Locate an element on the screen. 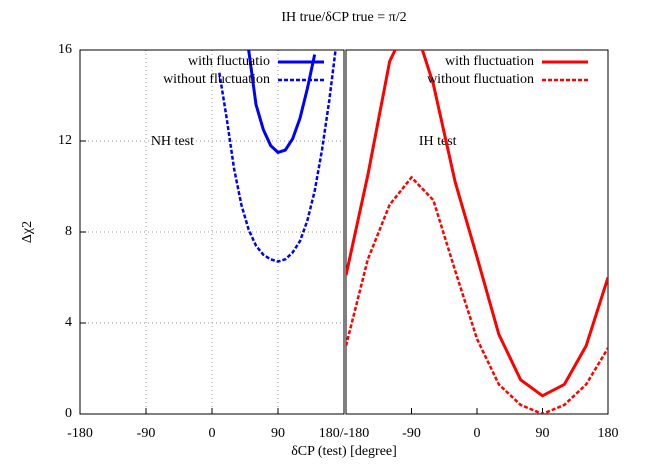  y-tick-label: 12 is located at coordinates (65, 140).